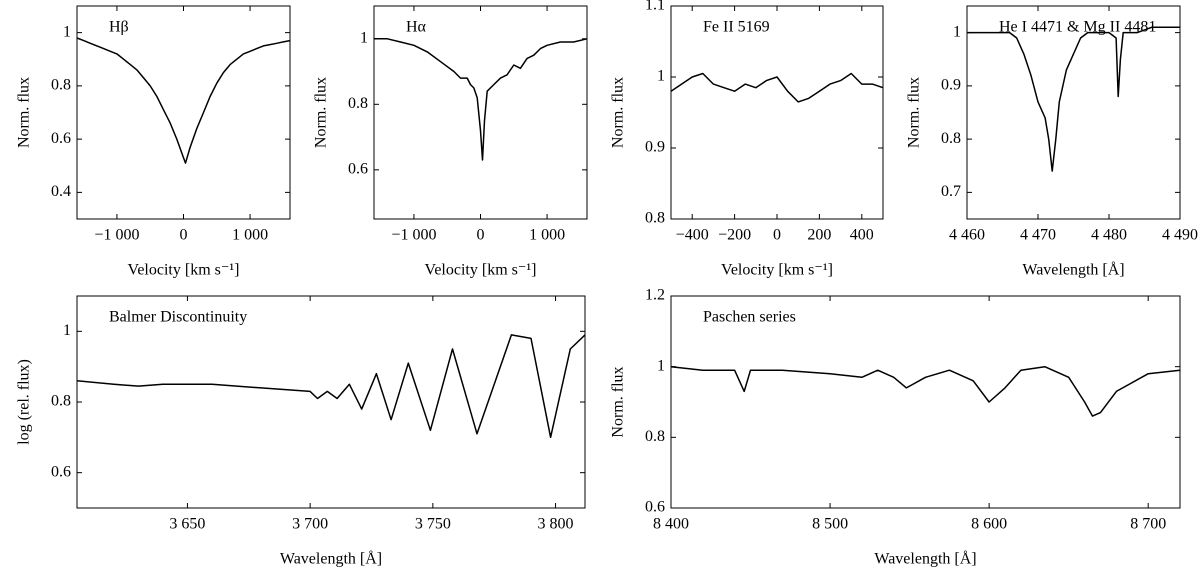 Image resolution: width=1200 pixels, height=570 pixels. What do you see at coordinates (734, 235) in the screenshot?
I see `x-tick-label: −200` at bounding box center [734, 235].